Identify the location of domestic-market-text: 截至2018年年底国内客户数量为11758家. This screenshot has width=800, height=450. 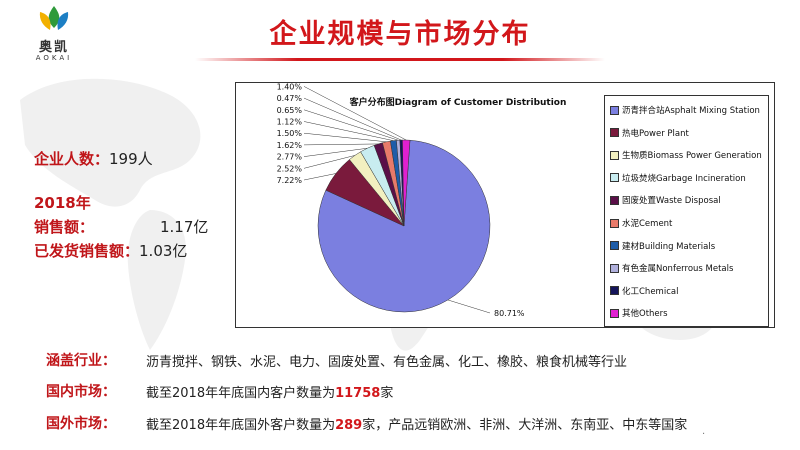
(269, 391).